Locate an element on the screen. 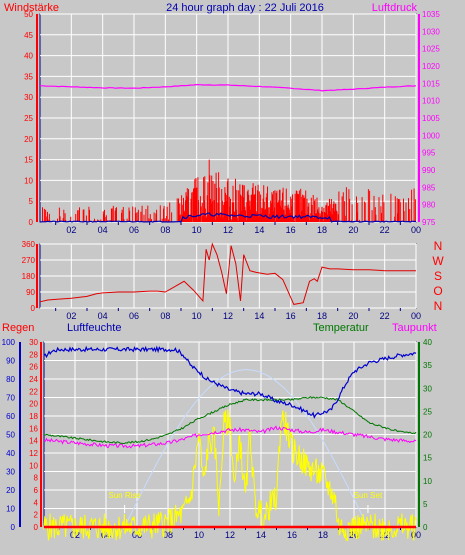 This screenshot has height=555, width=465. wind-tick-label: 20 is located at coordinates (28, 139).